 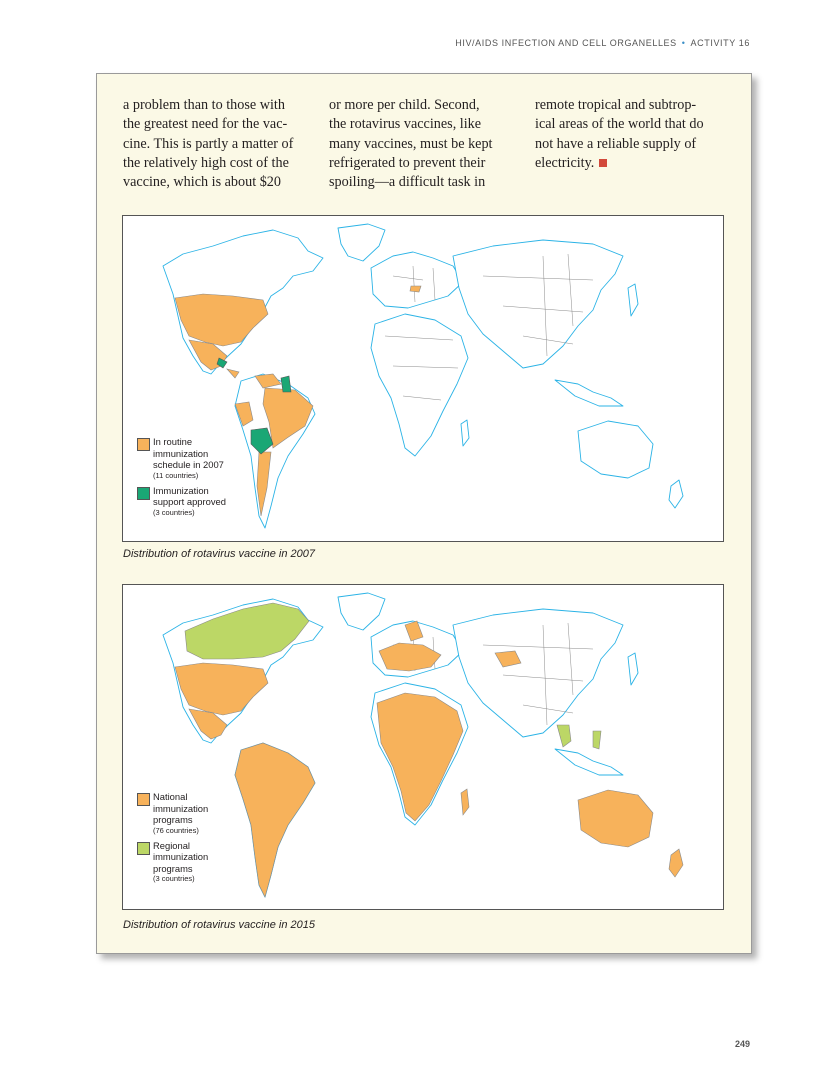 What do you see at coordinates (676, 494) in the screenshot?
I see `new-zealand-landmass` at bounding box center [676, 494].